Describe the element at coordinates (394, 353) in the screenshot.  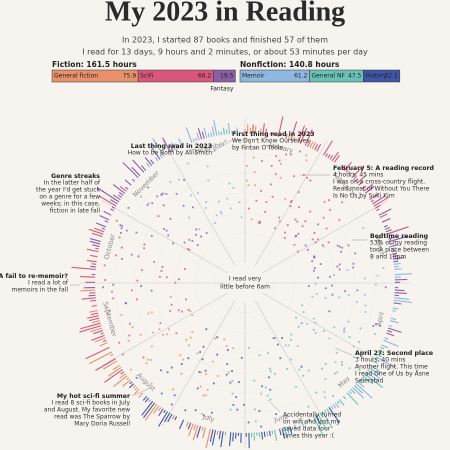
I see `annotation-title: April 27: Second place` at that location.